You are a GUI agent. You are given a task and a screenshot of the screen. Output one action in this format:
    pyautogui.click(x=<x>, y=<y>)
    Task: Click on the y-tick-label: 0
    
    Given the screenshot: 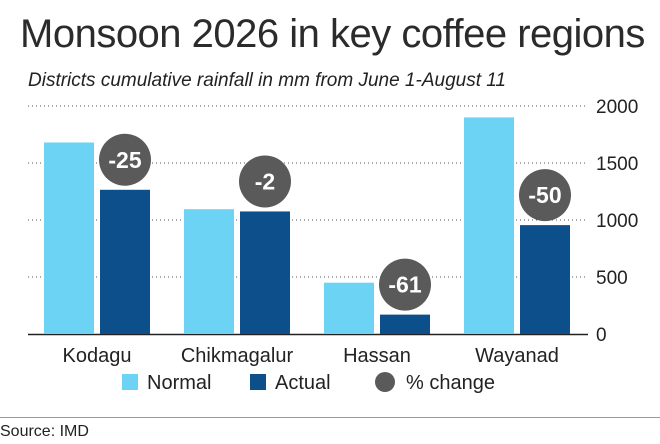 What is the action you would take?
    pyautogui.click(x=601, y=335)
    